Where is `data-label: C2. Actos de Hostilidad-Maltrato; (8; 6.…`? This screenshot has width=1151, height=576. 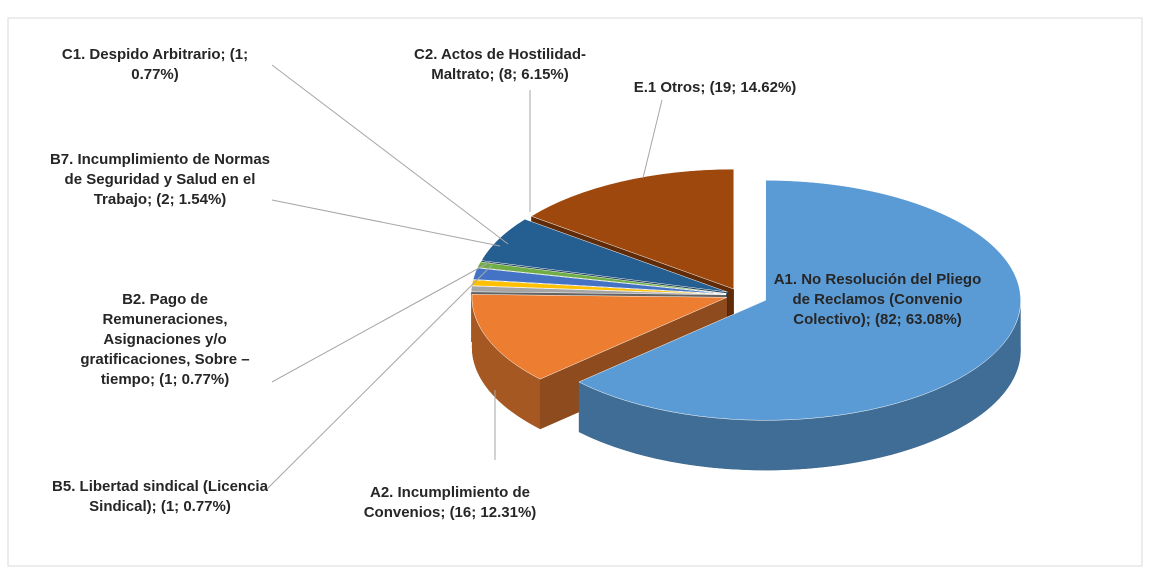 data-label: C2. Actos de Hostilidad-Maltrato; (8; 6.… is located at coordinates (500, 65).